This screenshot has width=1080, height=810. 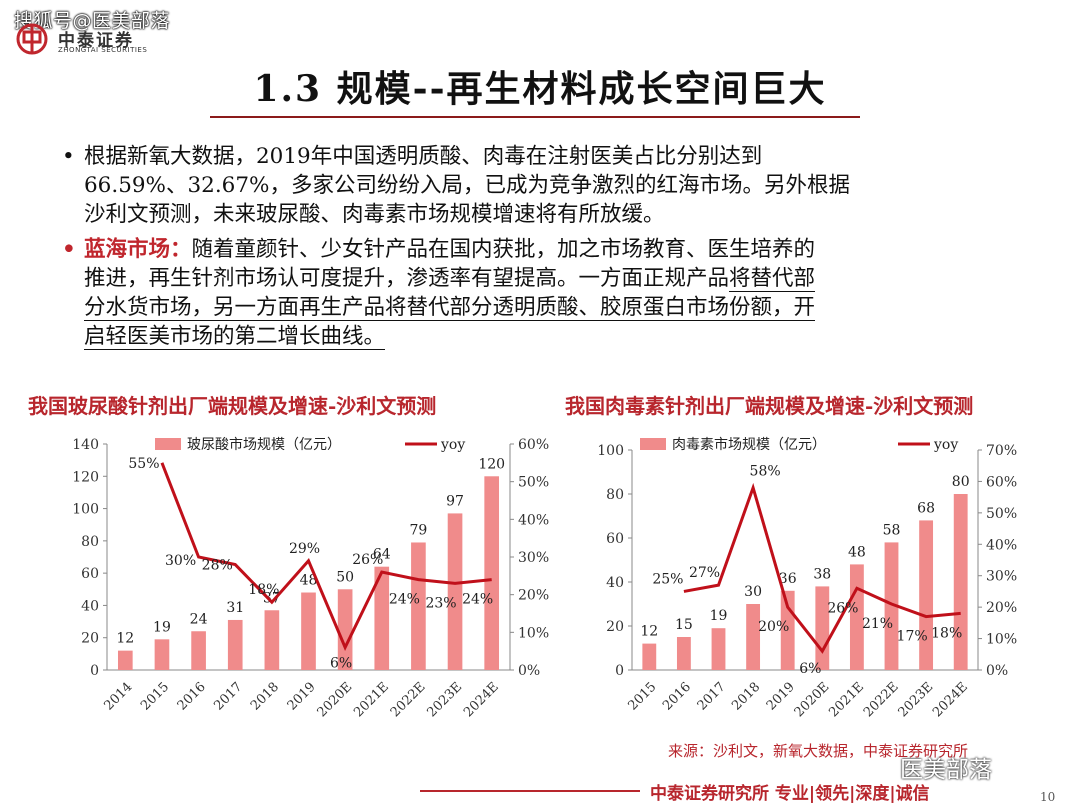 I want to click on y-tick-label: 120, so click(x=85, y=477).